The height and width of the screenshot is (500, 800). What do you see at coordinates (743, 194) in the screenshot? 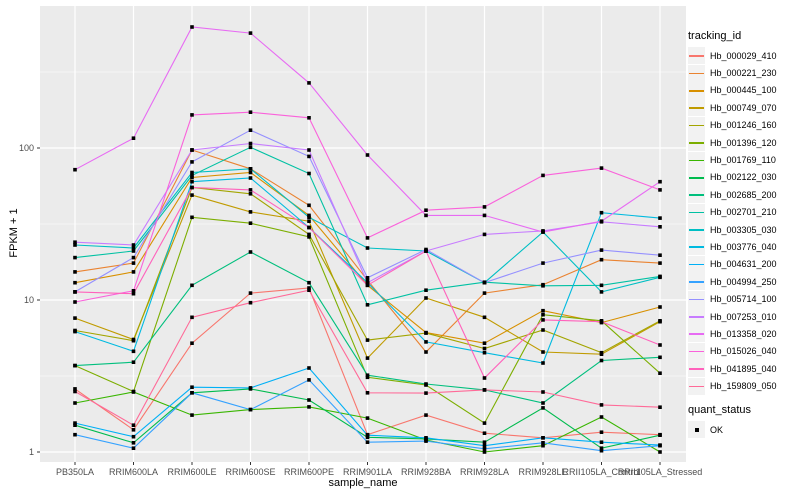
I see `legend-item-label: Hb_002685_200` at bounding box center [743, 194].